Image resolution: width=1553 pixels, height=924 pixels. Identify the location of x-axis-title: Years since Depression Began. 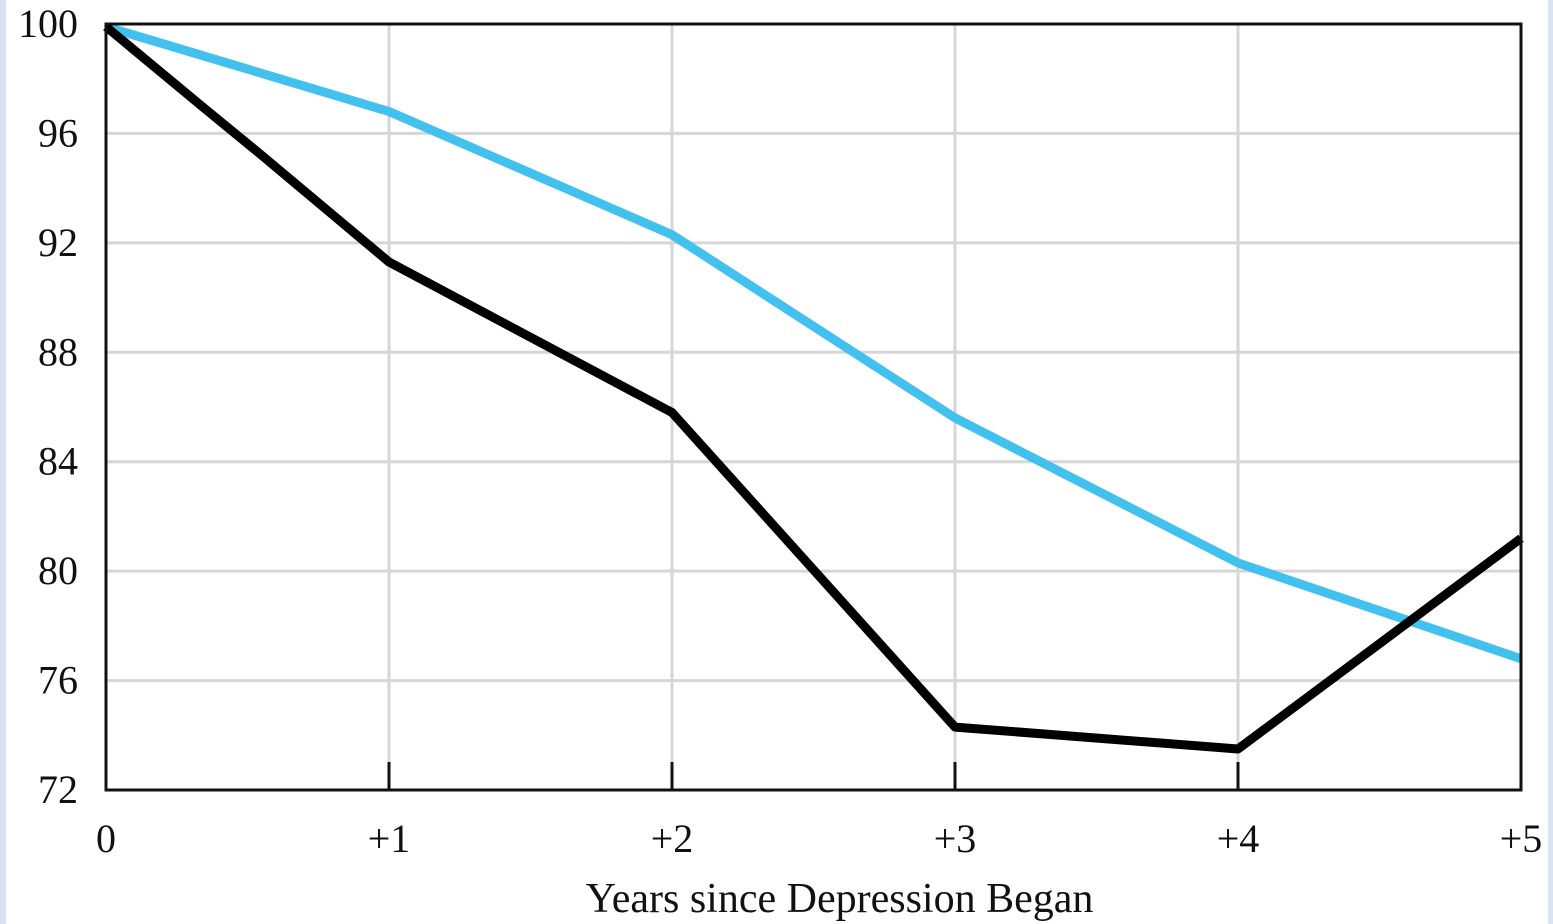
(840, 899).